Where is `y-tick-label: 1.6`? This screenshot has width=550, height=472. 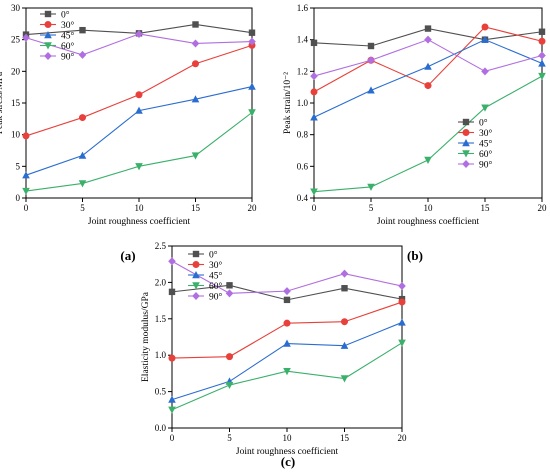 y-tick-label: 1.6 is located at coordinates (303, 8).